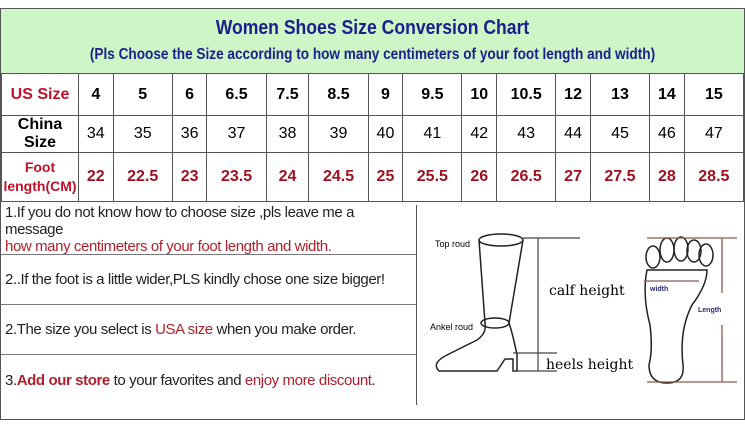 This screenshot has height=424, width=745. Describe the element at coordinates (338, 134) in the screenshot. I see `china-cell: 39` at that location.